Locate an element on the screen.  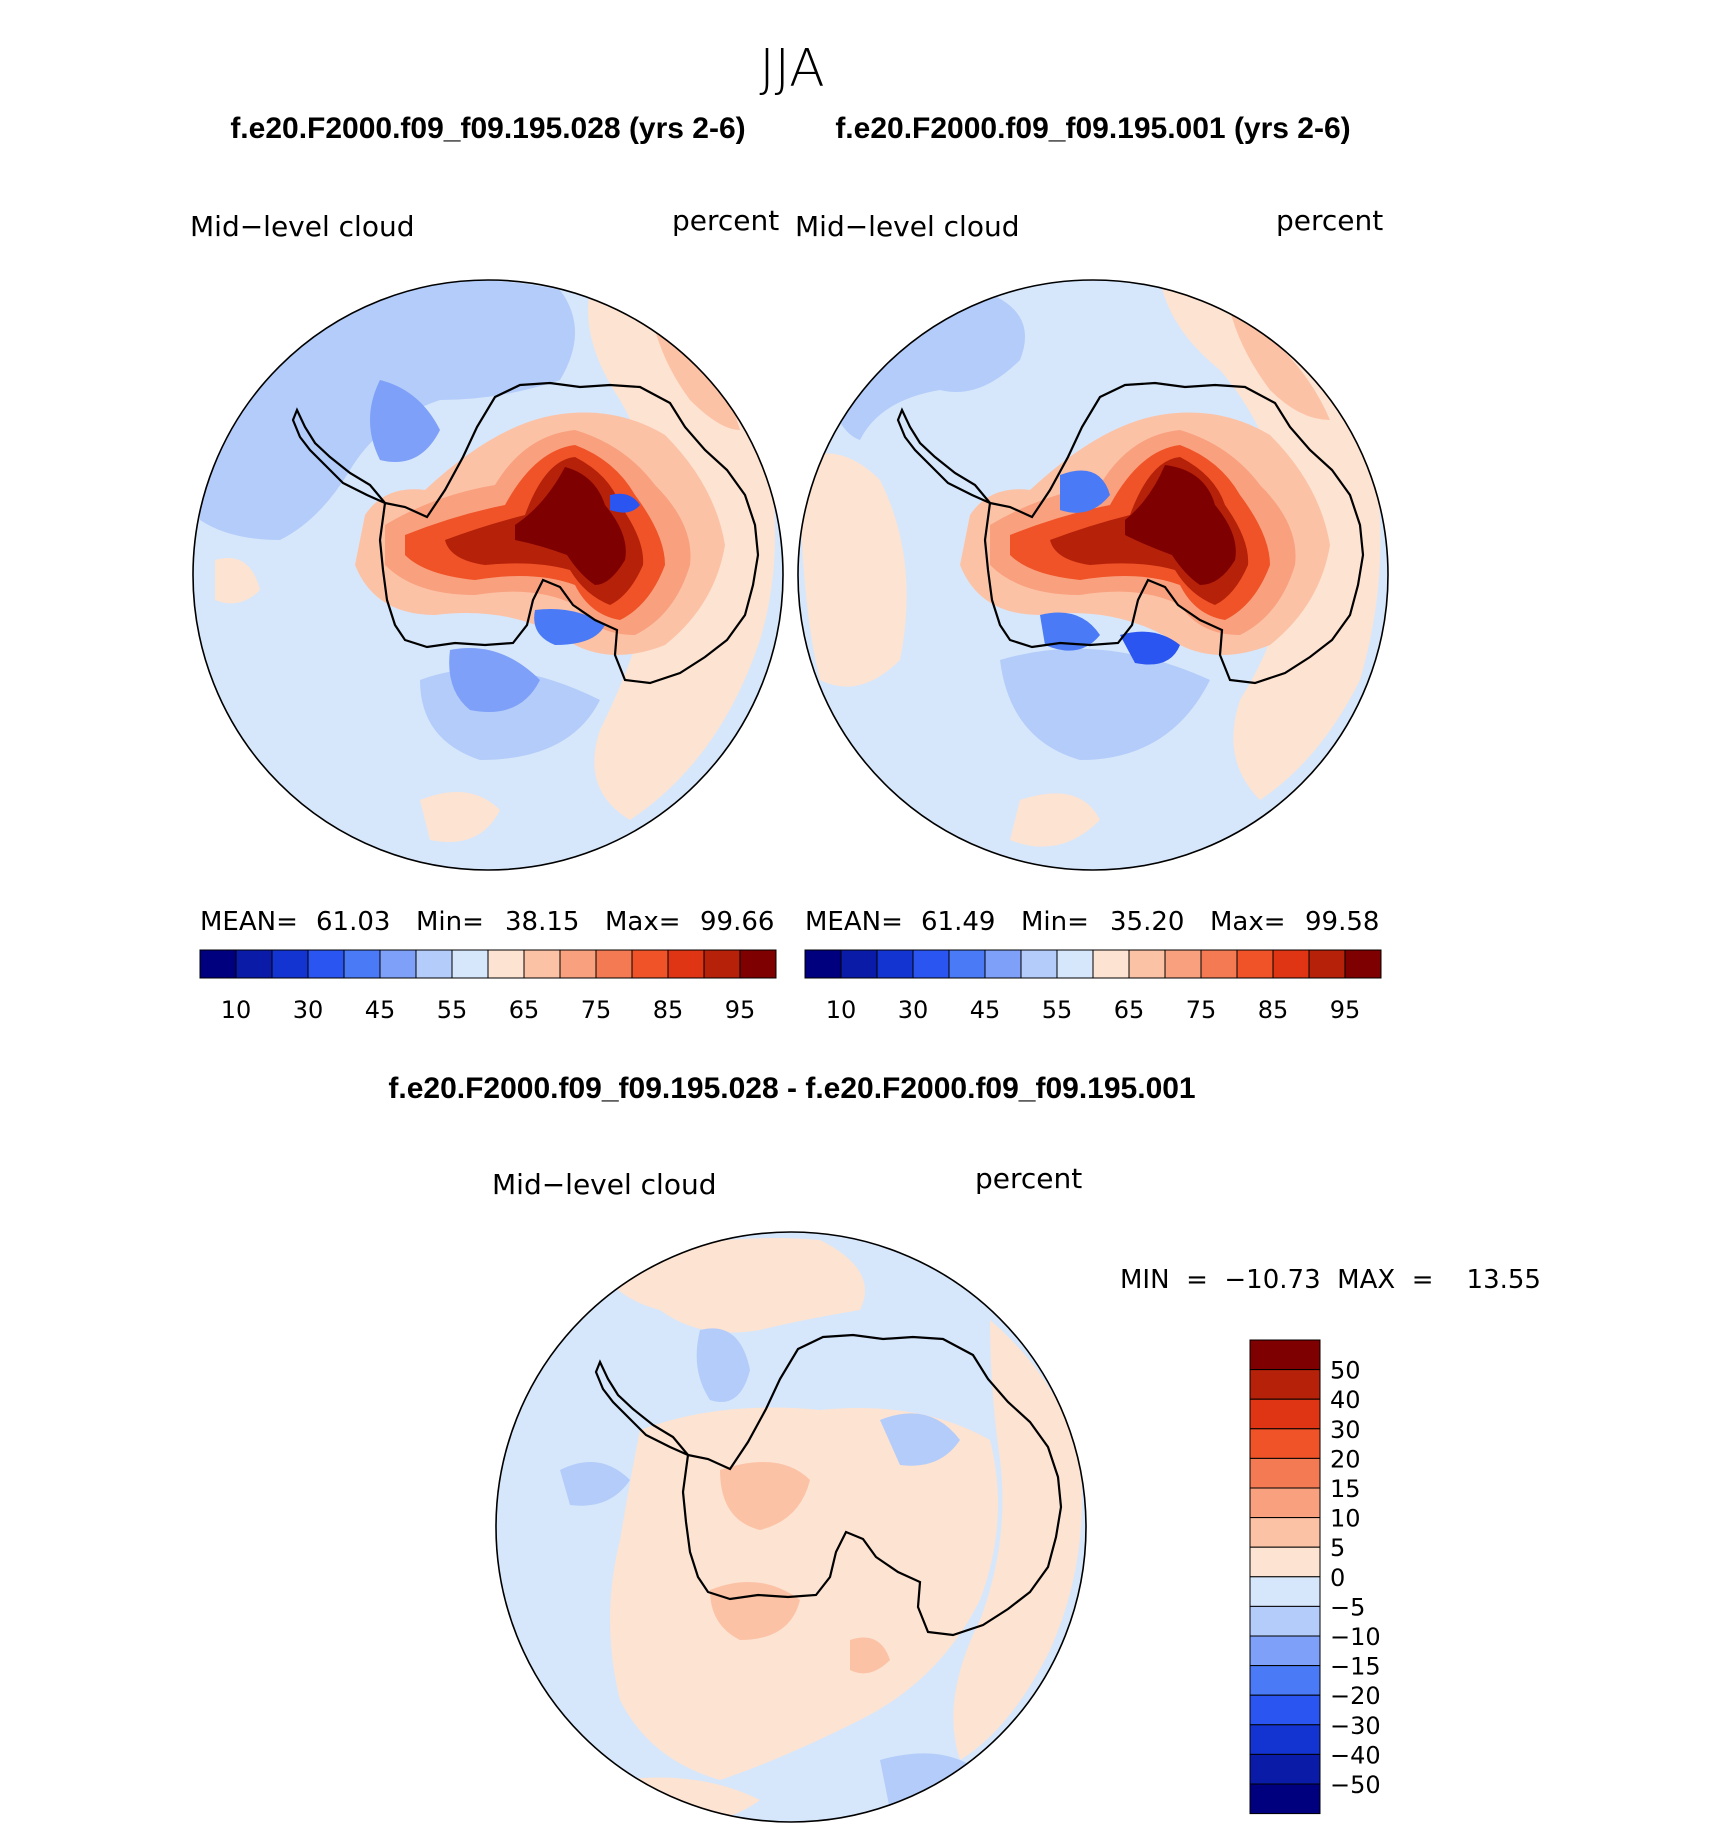
panel-a-colorbar-tick-label: 10 is located at coordinates (236, 1010).